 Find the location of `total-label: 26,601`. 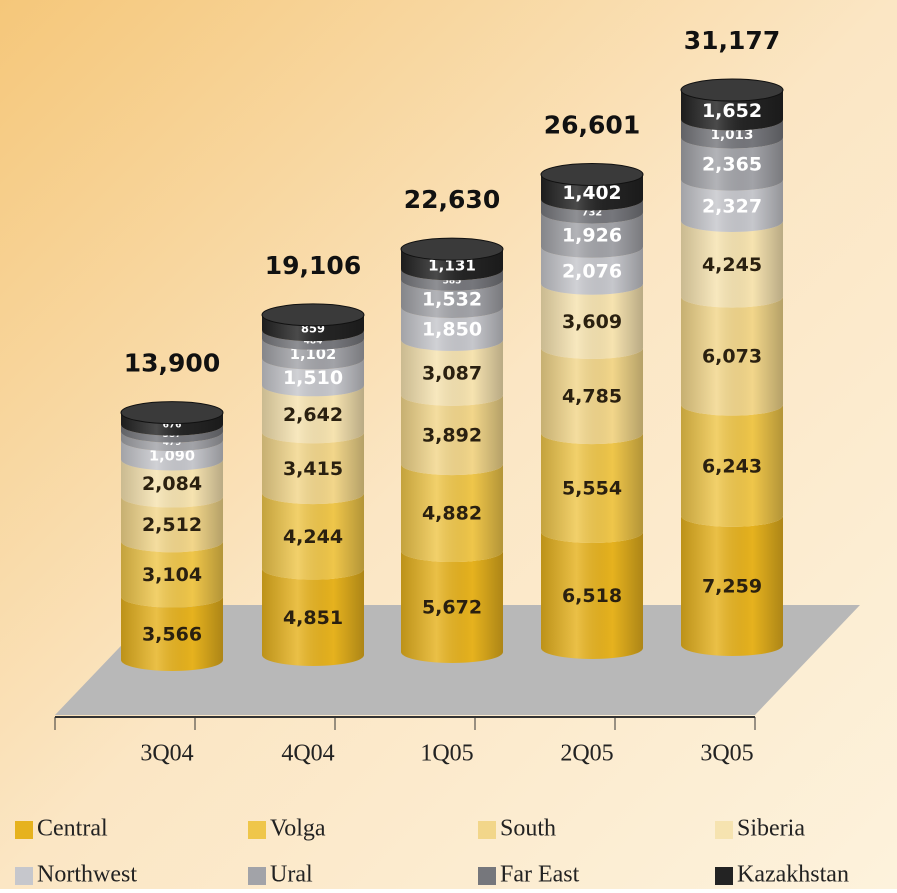

total-label: 26,601 is located at coordinates (592, 124).